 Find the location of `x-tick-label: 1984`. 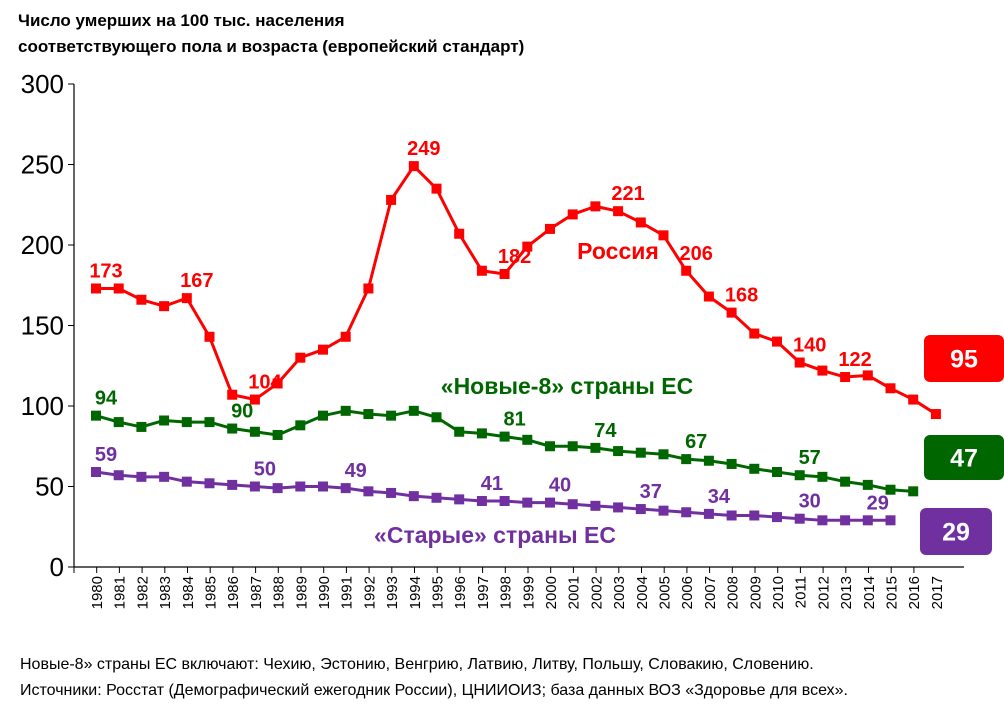

x-tick-label: 1984 is located at coordinates (188, 592).